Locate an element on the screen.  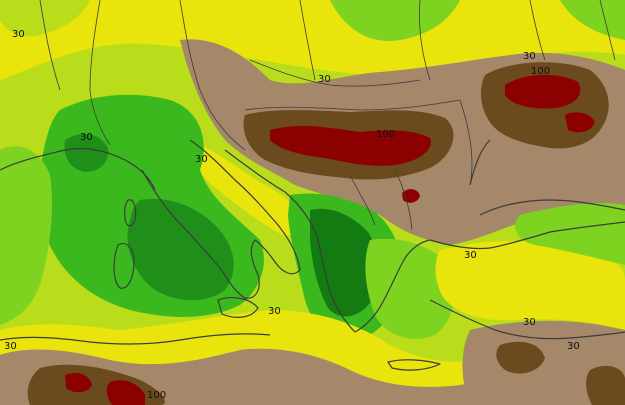
field-tyrrhenian-darkgreen is located at coordinates (180, 249).